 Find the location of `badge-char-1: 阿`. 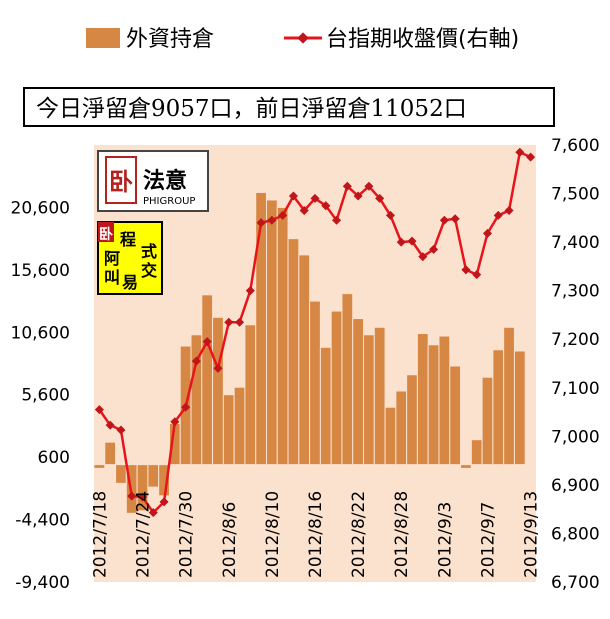

badge-char-1: 阿 is located at coordinates (112, 258).